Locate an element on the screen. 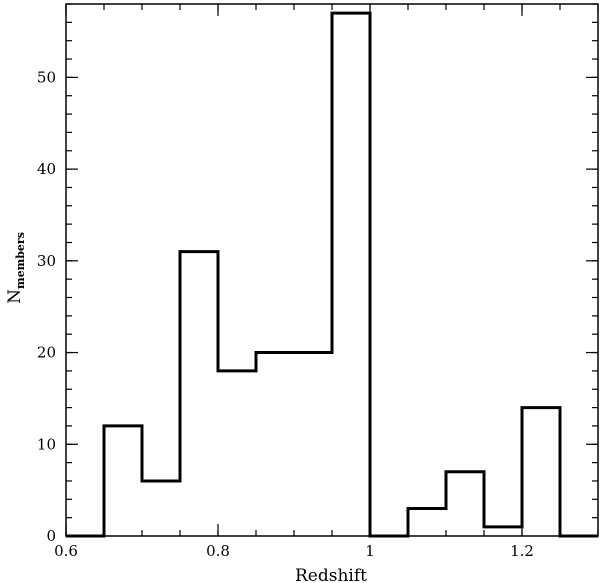  x-tick-label: 0.8 is located at coordinates (218, 551).